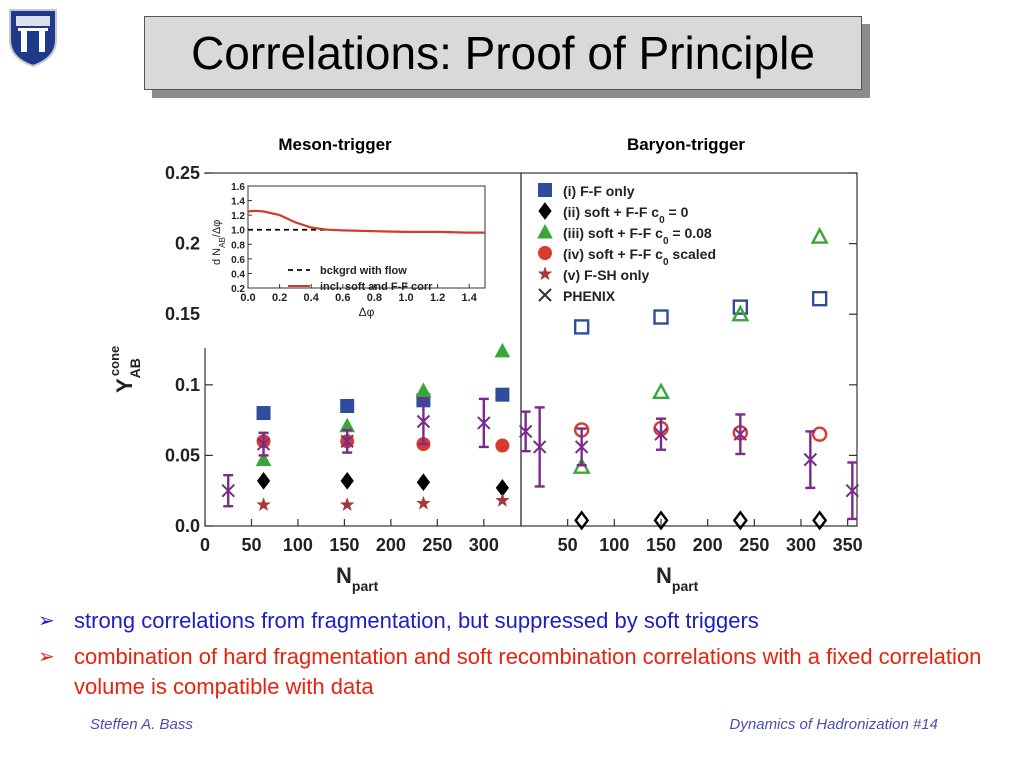  Describe the element at coordinates (545, 231) in the screenshot. I see `legend-marker-triangle` at that location.